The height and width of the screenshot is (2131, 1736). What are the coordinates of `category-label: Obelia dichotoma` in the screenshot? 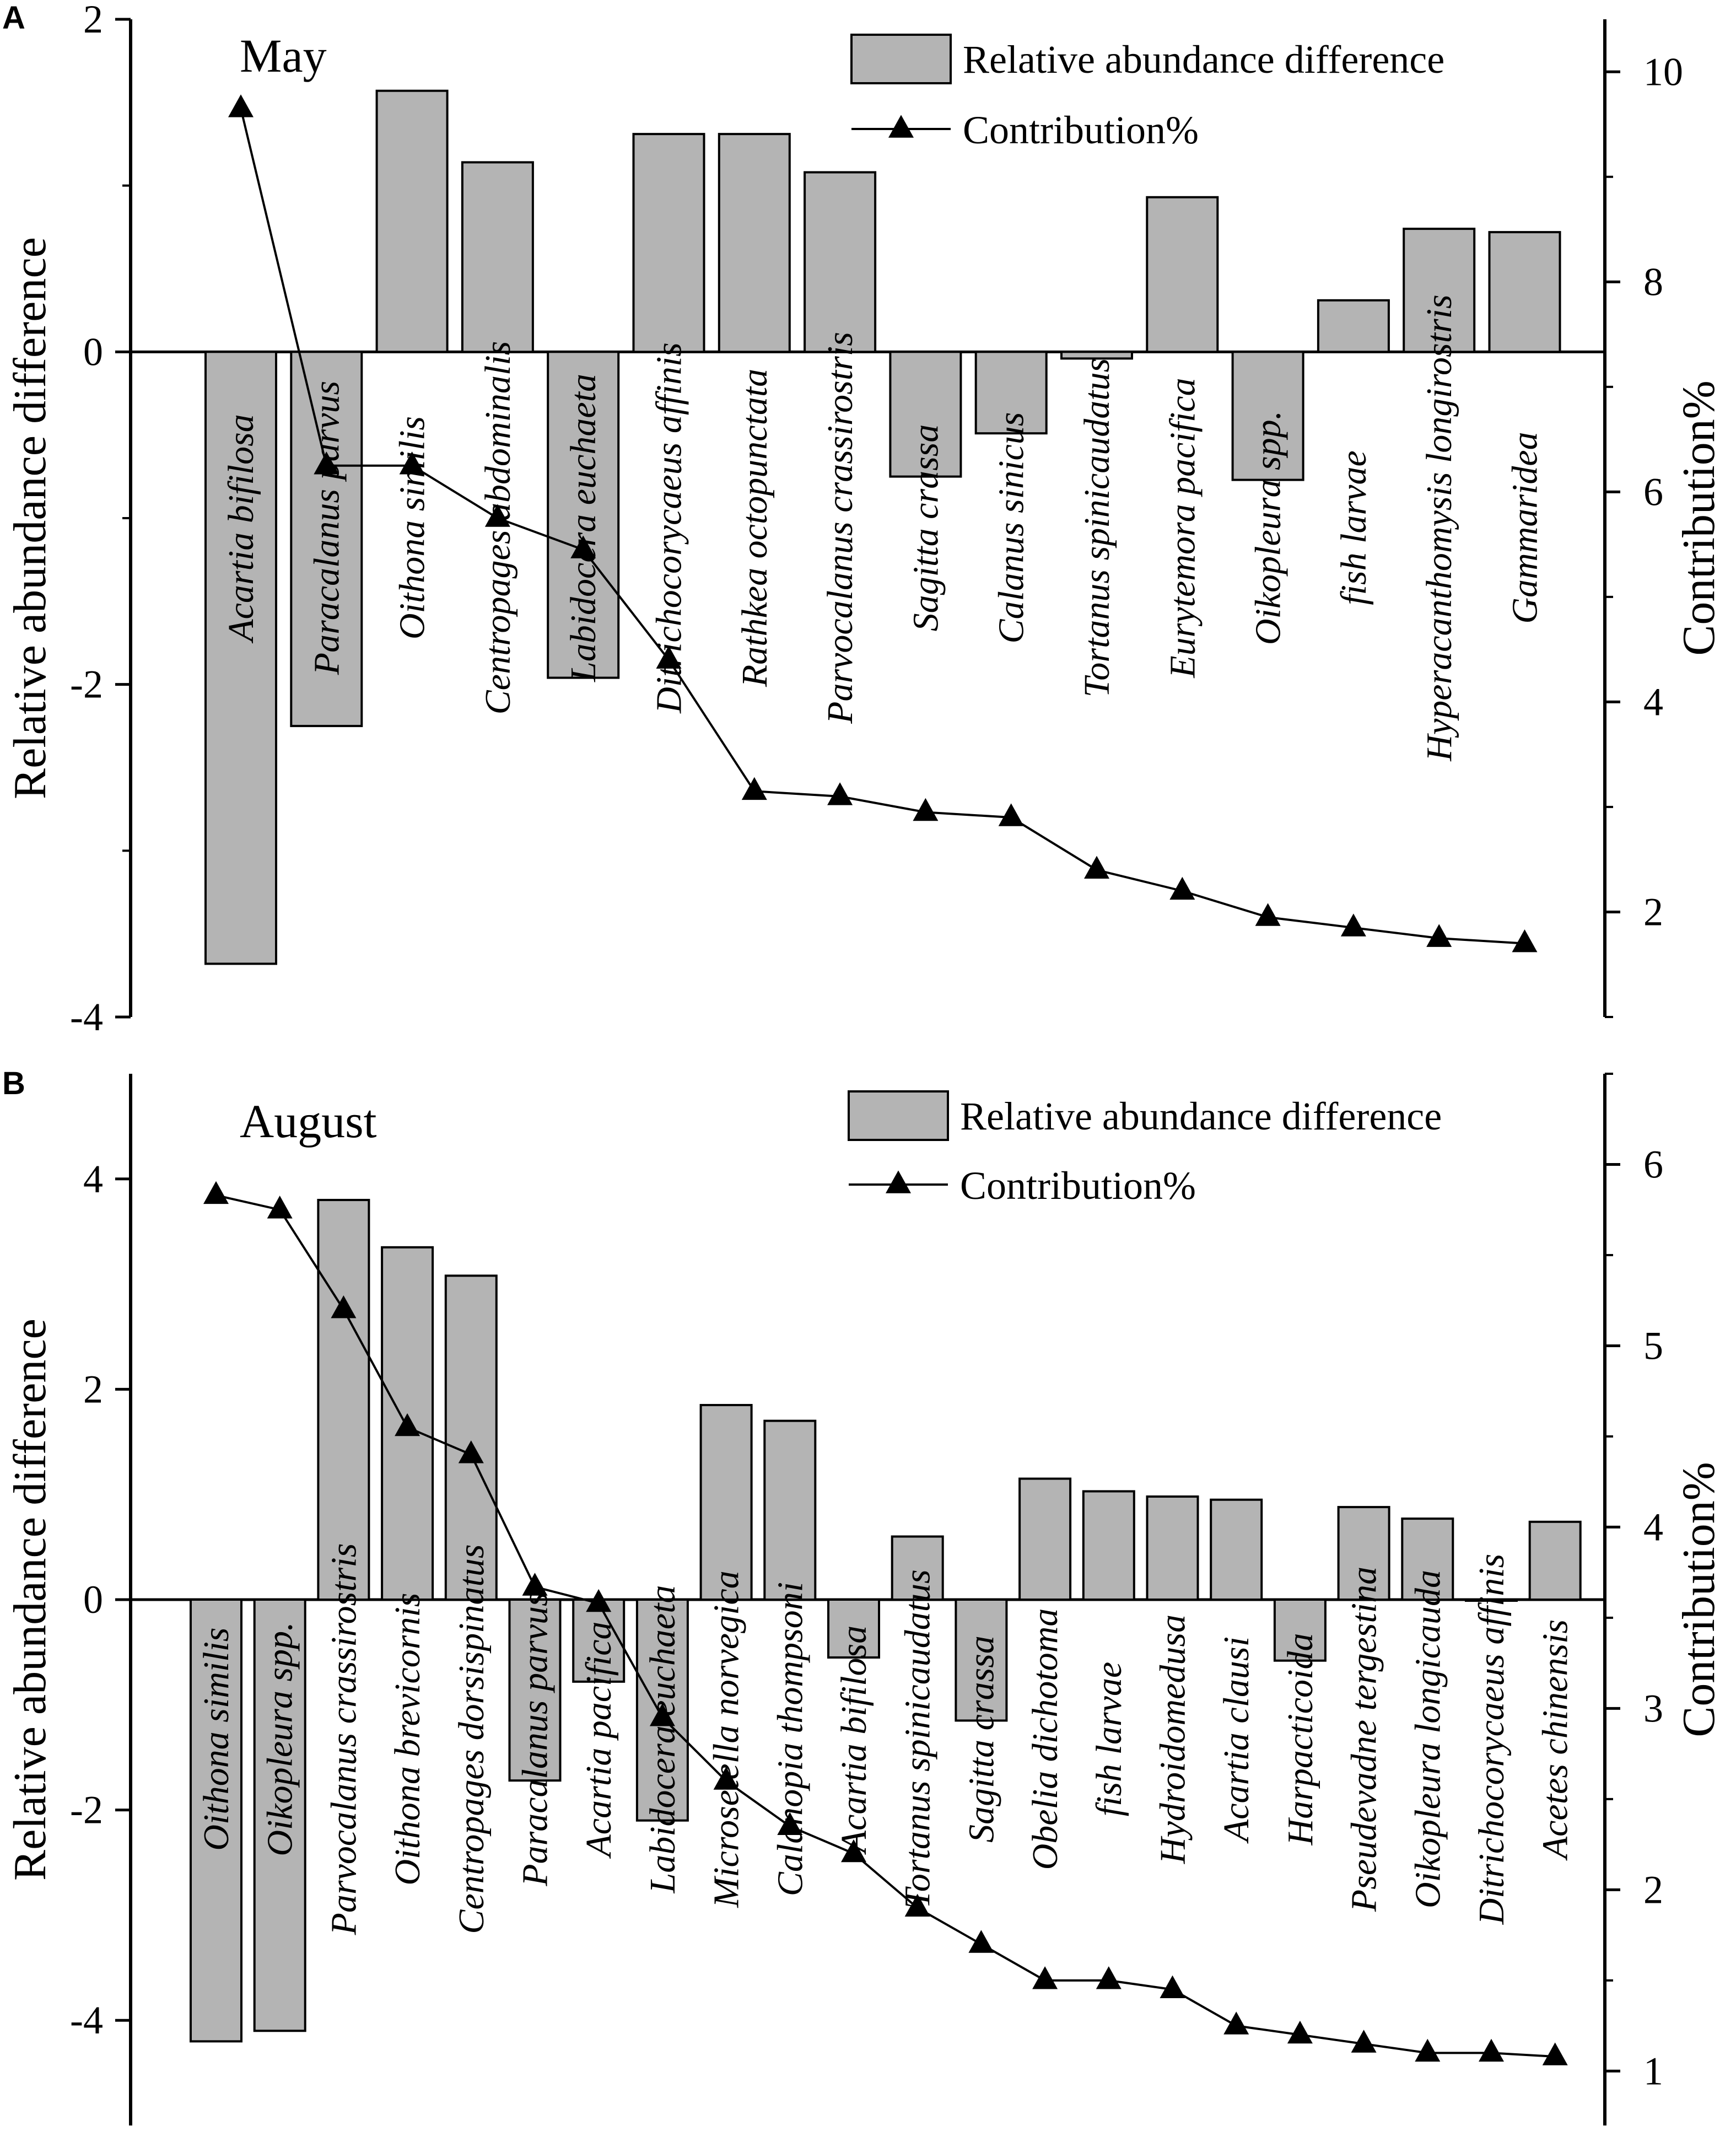 It's located at (1045, 1739).